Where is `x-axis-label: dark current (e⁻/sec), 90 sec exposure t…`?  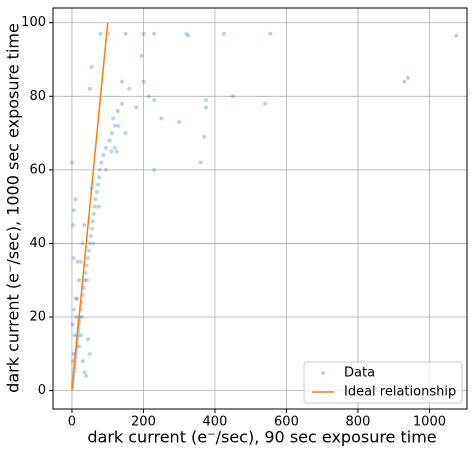
x-axis-label: dark current (e⁻/sec), 90 sec exposure t… is located at coordinates (261, 437).